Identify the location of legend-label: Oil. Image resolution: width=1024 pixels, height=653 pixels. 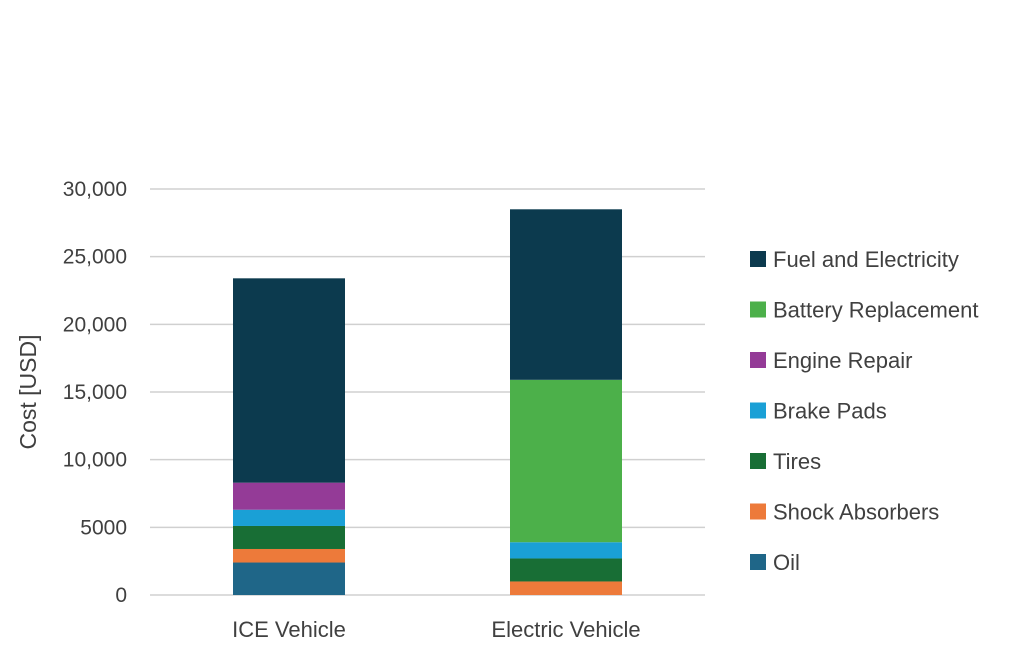
(786, 562).